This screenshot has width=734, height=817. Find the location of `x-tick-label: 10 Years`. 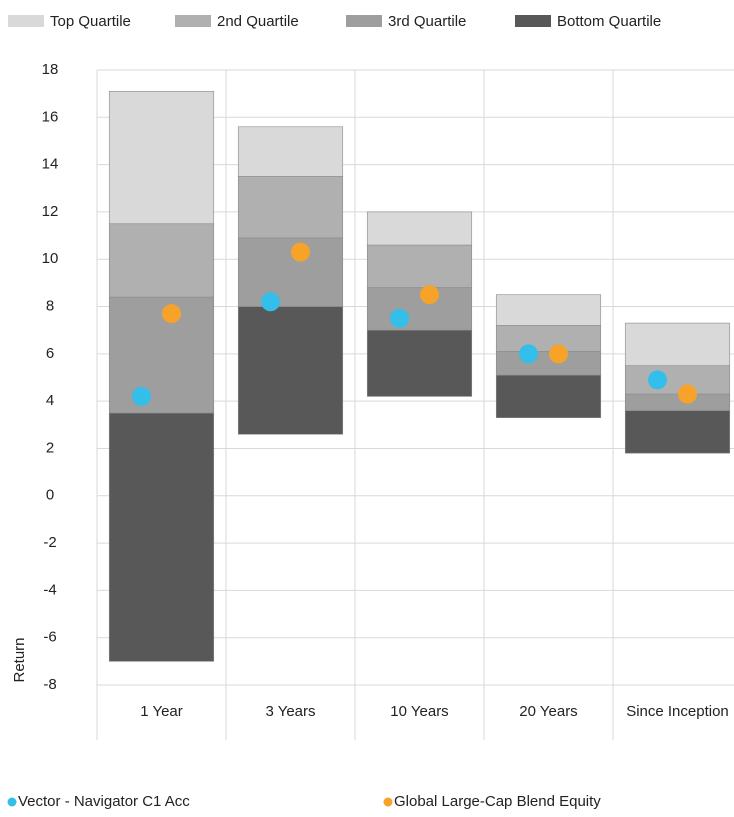

x-tick-label: 10 Years is located at coordinates (419, 711).